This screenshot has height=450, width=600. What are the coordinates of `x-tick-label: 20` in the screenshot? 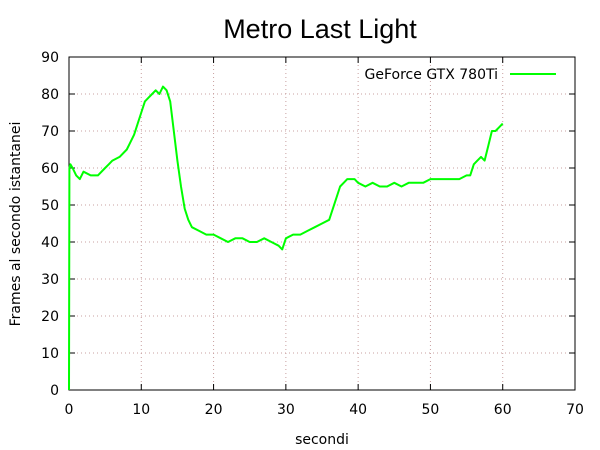 It's located at (214, 410).